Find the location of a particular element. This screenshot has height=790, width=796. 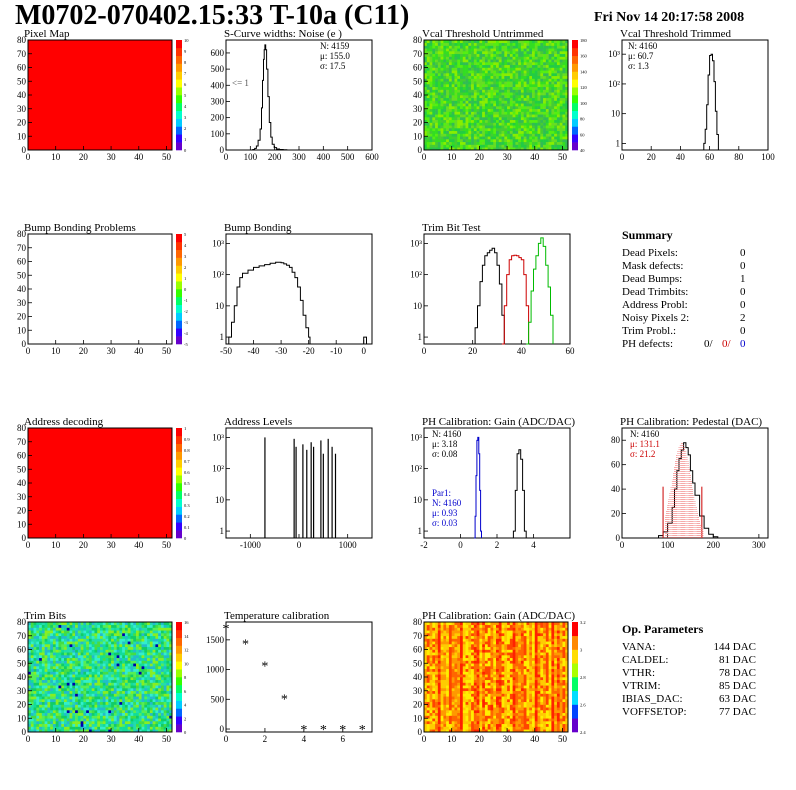

z-tick-label: 0.9 is located at coordinates (187, 439).